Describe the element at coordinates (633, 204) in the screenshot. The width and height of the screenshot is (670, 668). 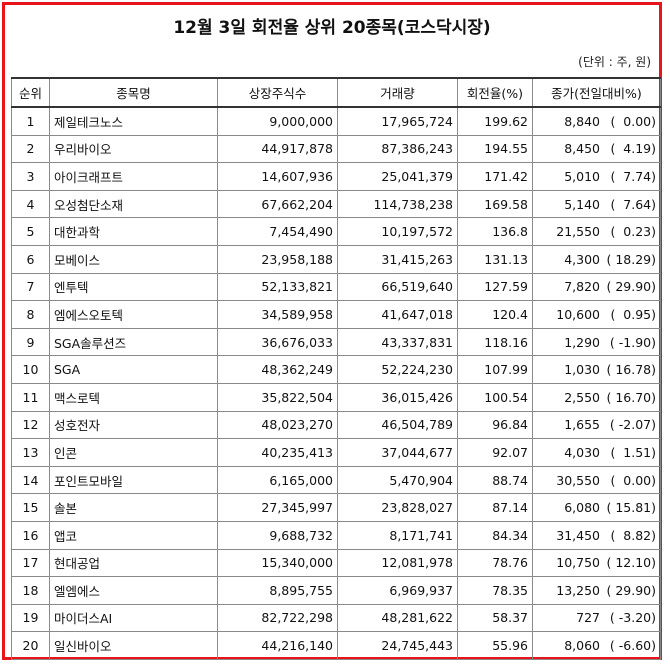
I see `price-change-value: ( 7.64)` at that location.